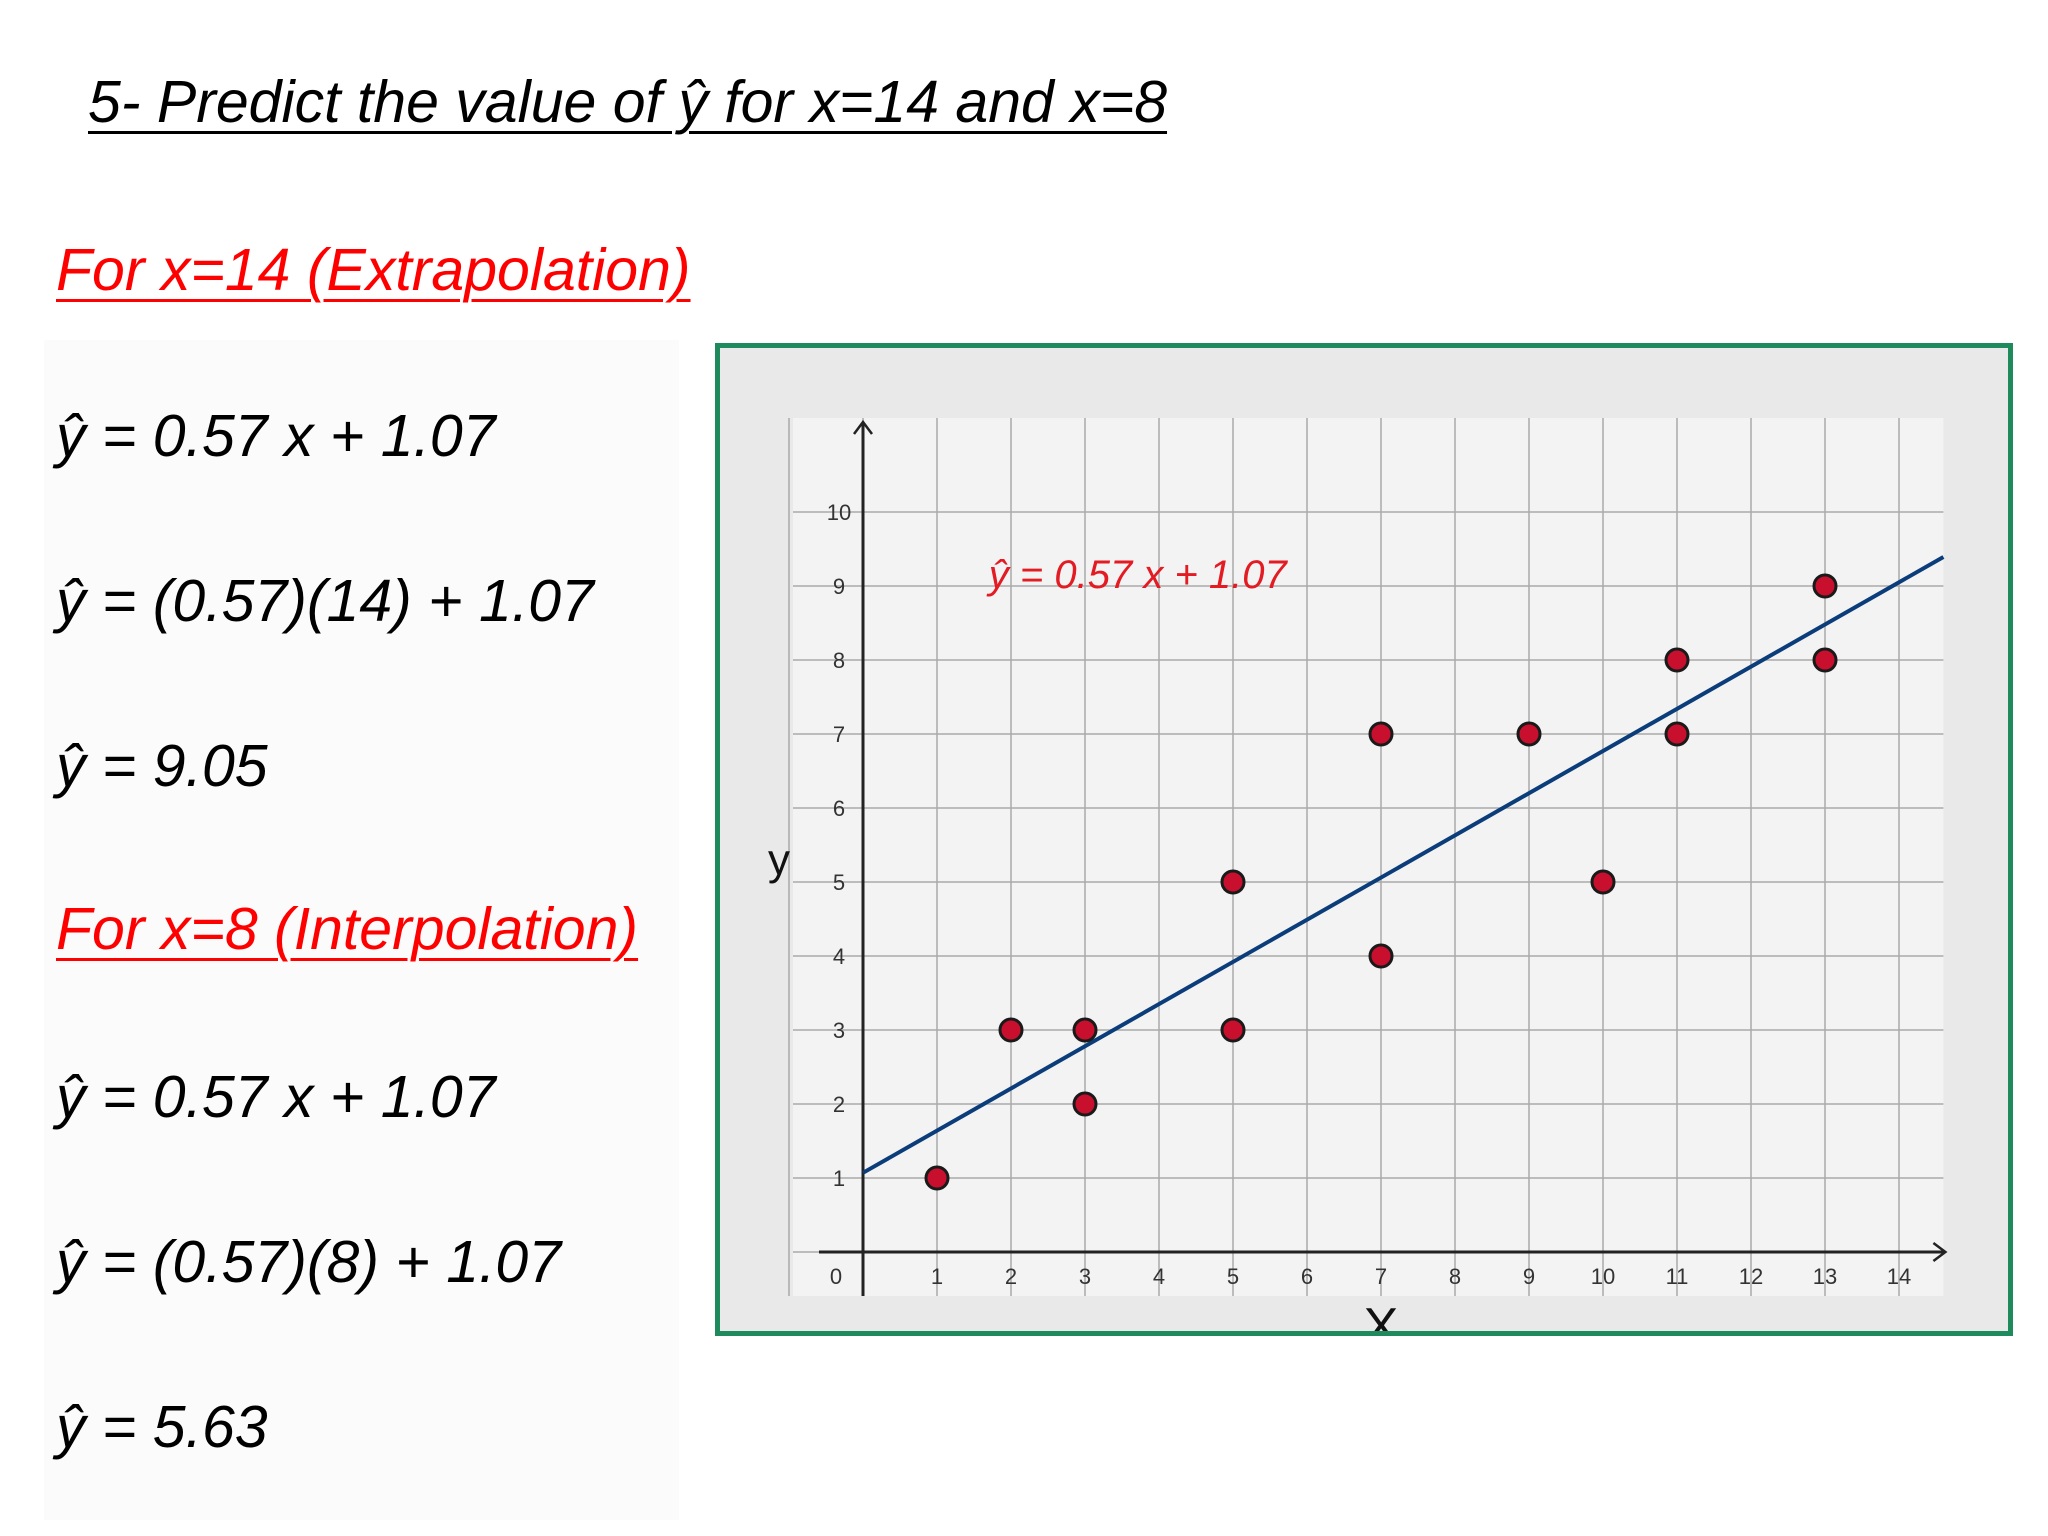  What do you see at coordinates (1603, 1276) in the screenshot?
I see `x-tick-label: 10` at bounding box center [1603, 1276].